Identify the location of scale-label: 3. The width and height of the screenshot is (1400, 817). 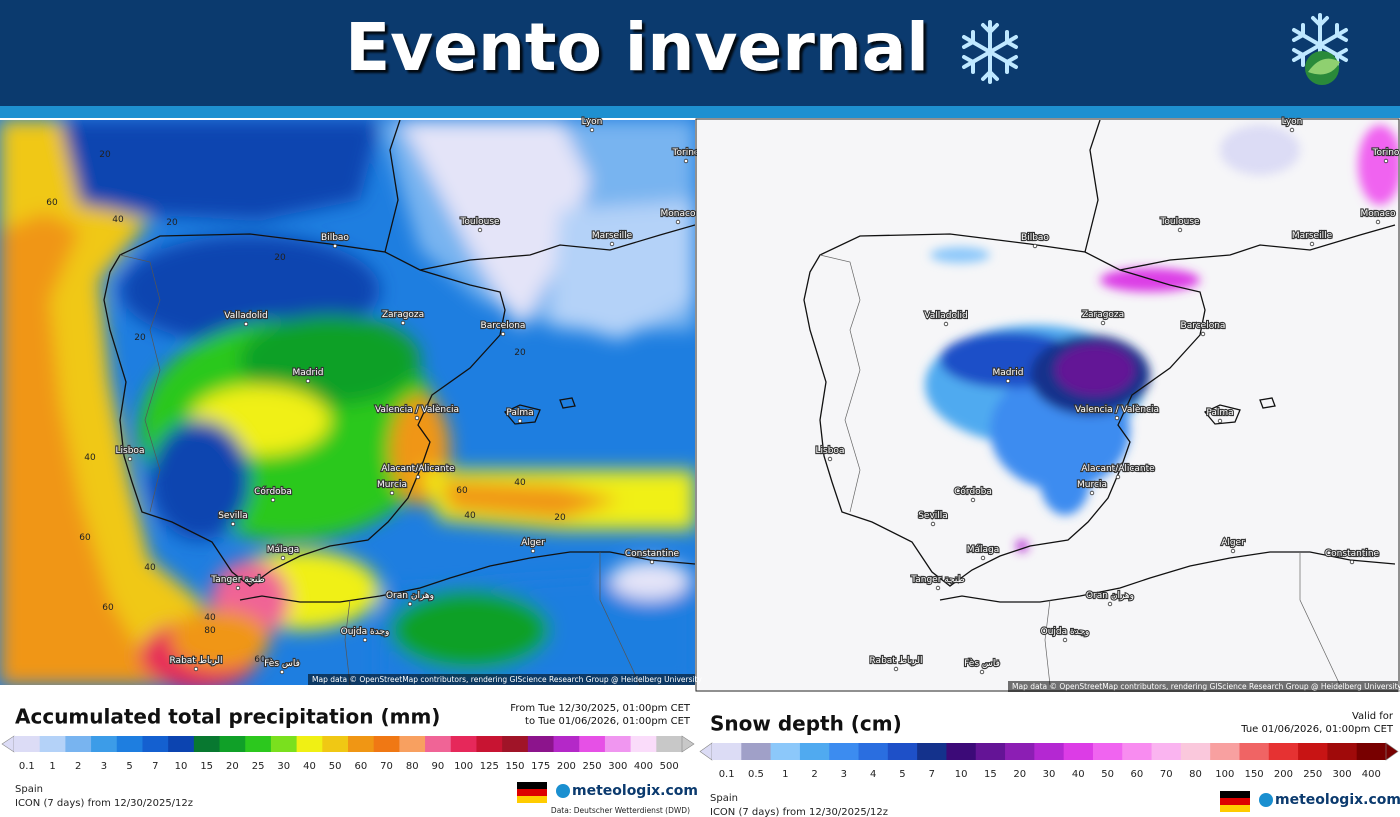
(104, 766).